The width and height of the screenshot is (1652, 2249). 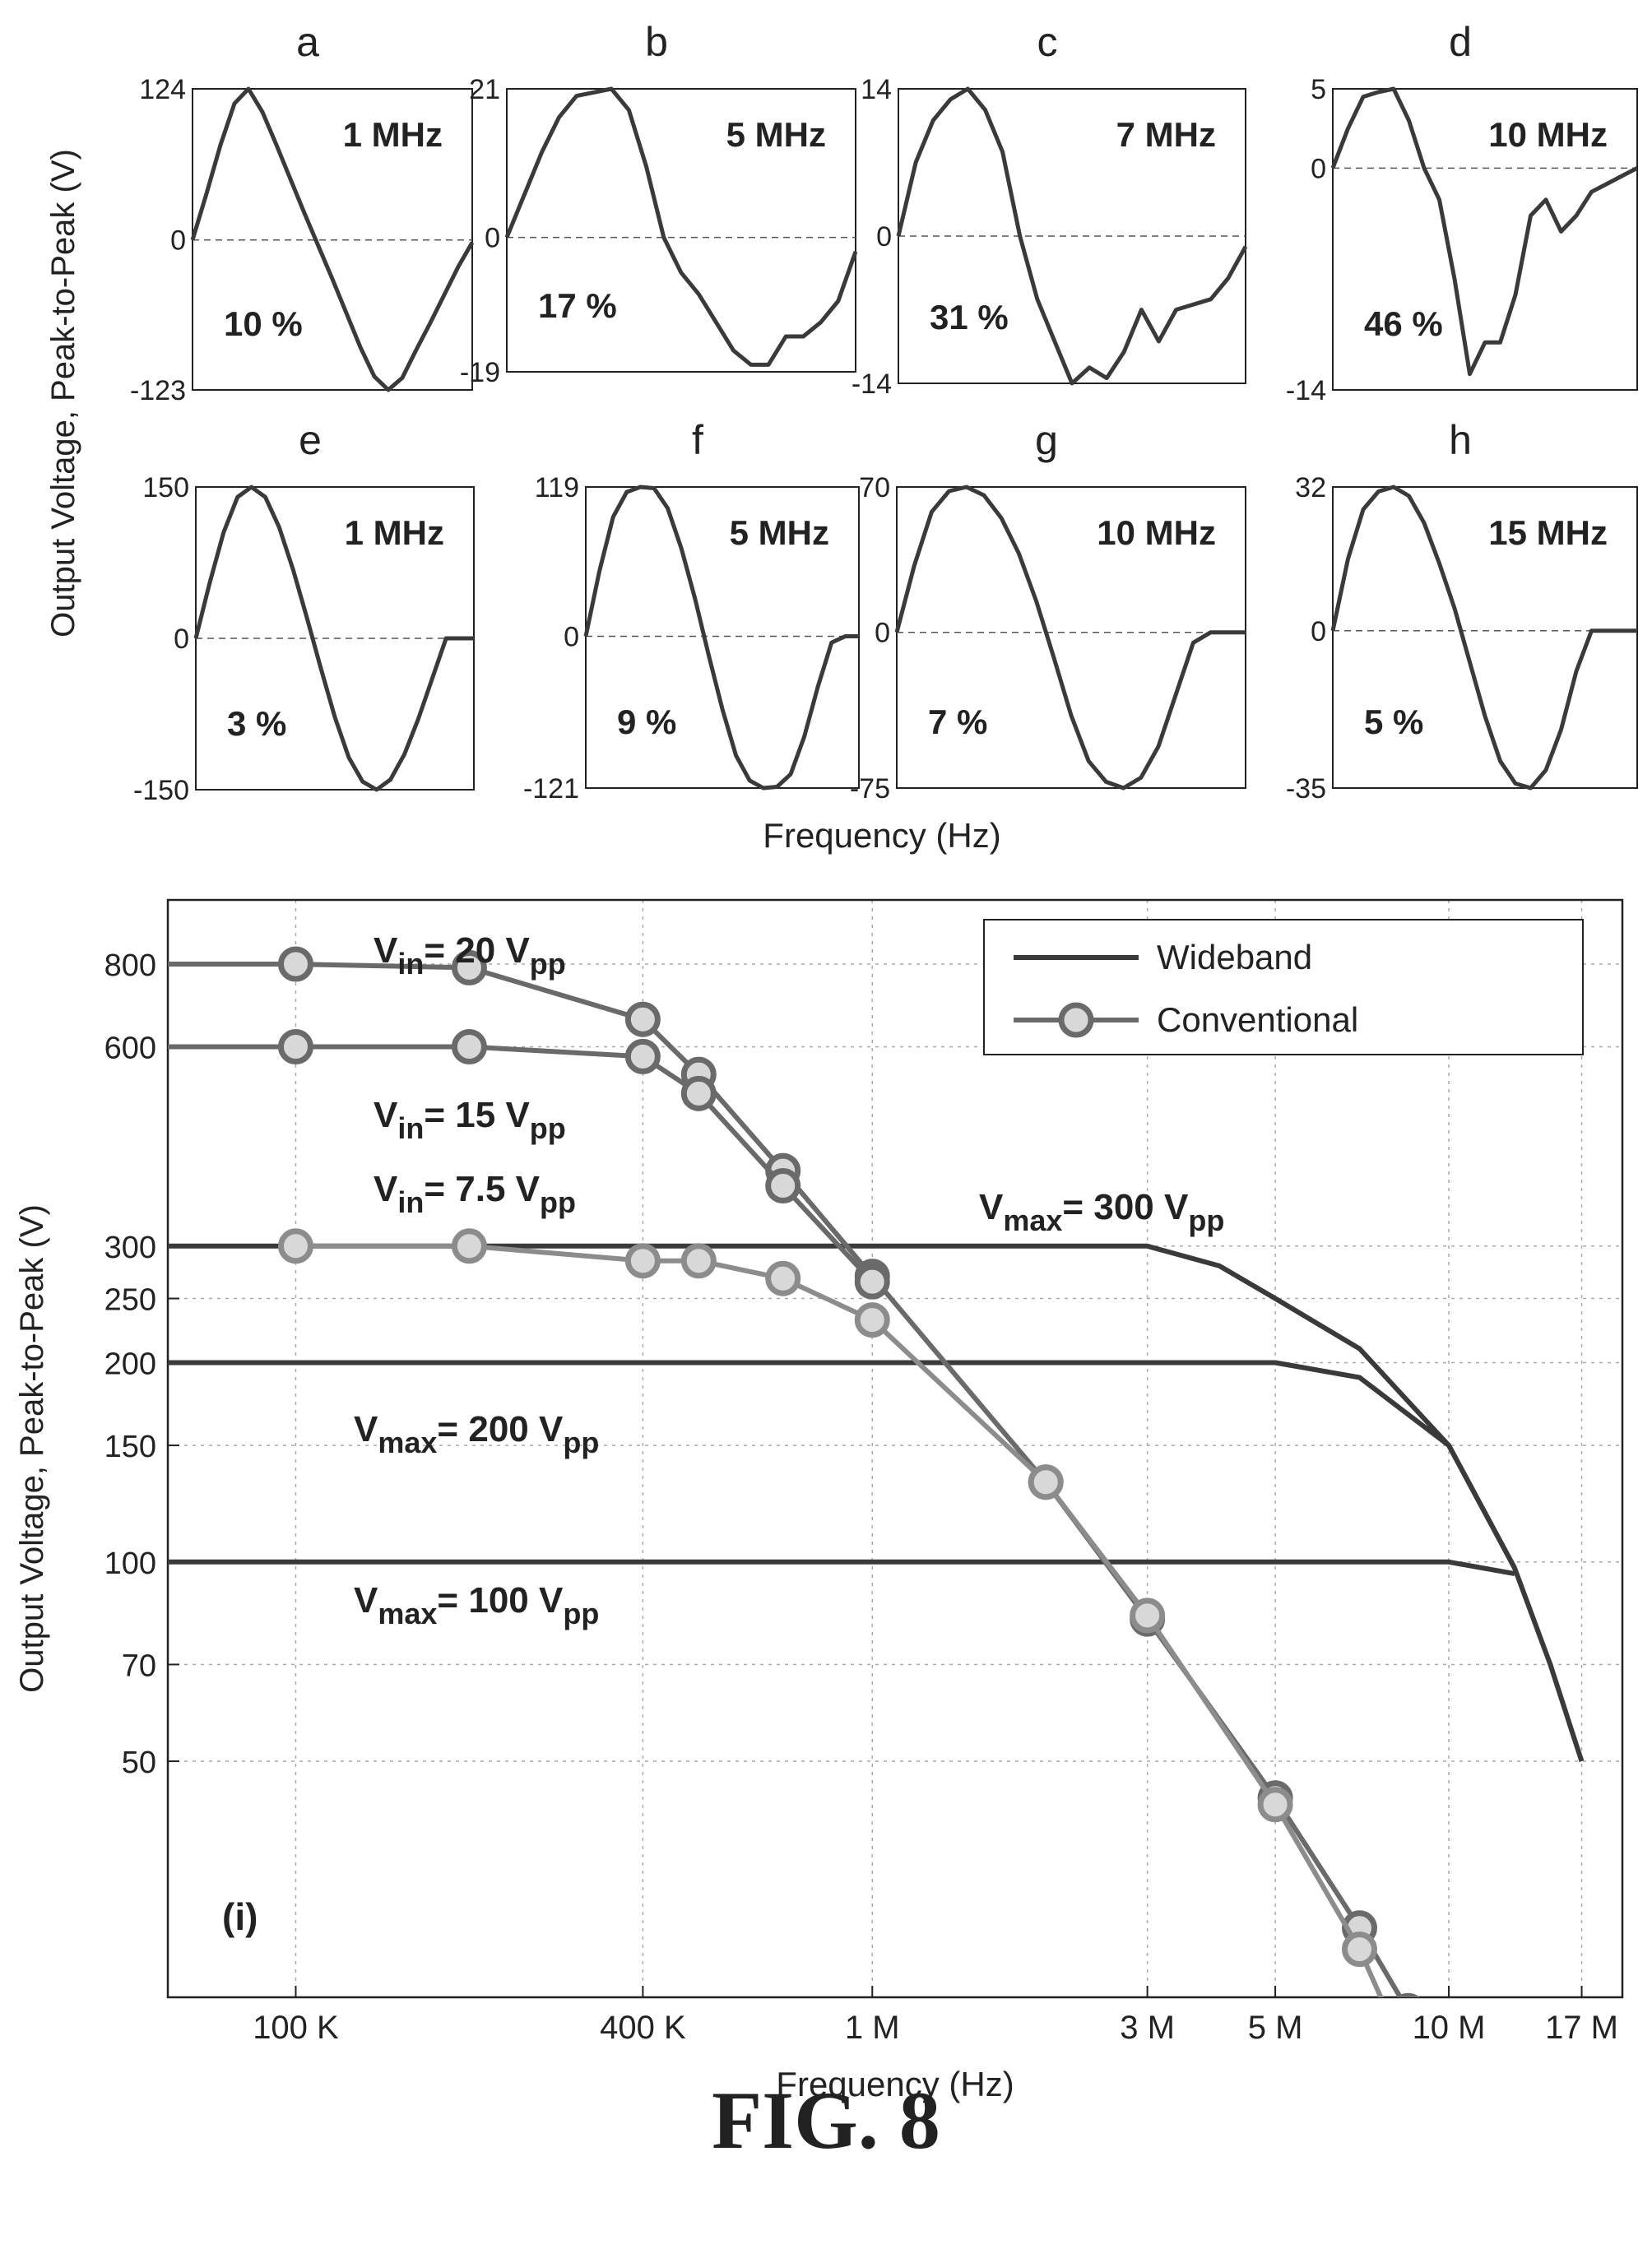 I want to click on y-tick-label: 200, so click(x=130, y=1364).